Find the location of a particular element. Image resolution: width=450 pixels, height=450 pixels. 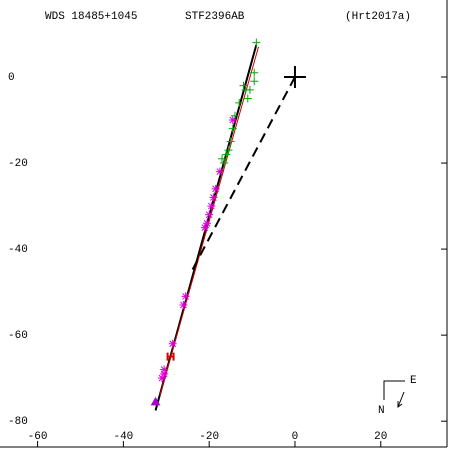

x-tick-label: 0 is located at coordinates (295, 437).